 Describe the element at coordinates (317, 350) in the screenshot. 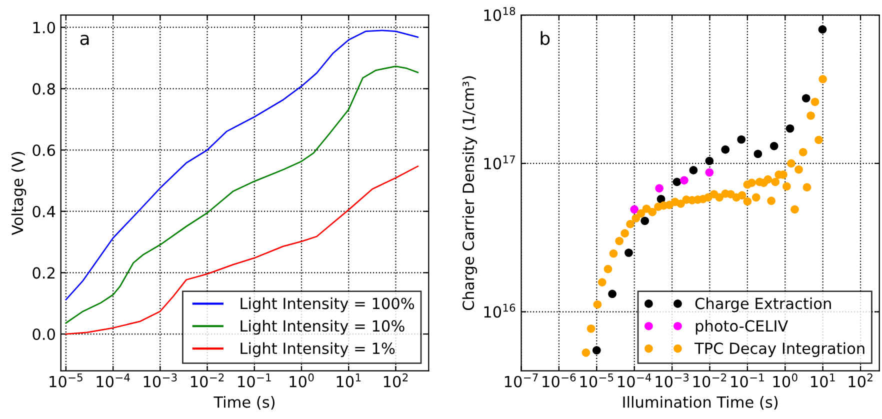

I see `legend-label: Light Intensity = 1%` at that location.